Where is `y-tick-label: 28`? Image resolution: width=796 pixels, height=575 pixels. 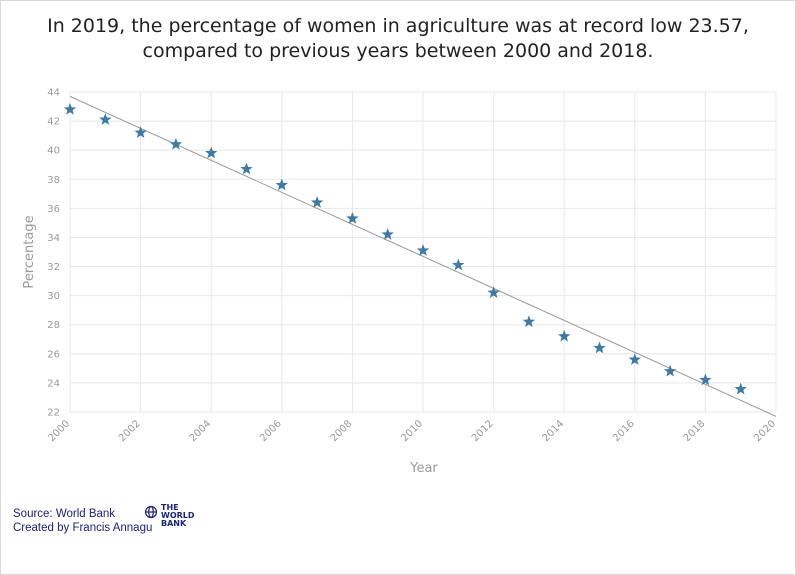
y-tick-label: 28 is located at coordinates (53, 325).